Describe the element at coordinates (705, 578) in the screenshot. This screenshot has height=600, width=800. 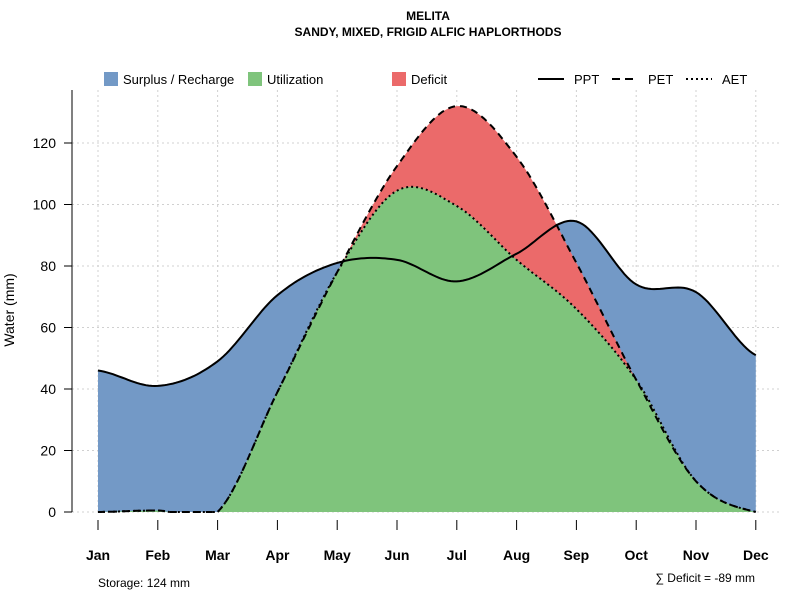
I see `deficit-annotation: ∑ Deficit = -89 mm` at that location.